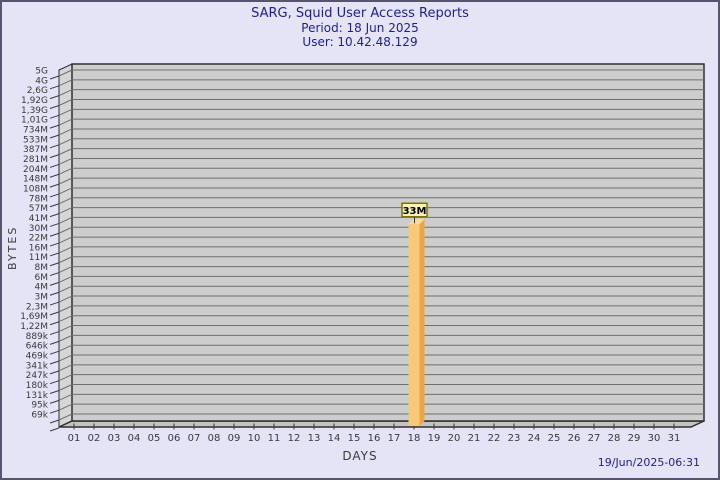  What do you see at coordinates (41, 72) in the screenshot?
I see `y-tick-label: 5G` at bounding box center [41, 72].